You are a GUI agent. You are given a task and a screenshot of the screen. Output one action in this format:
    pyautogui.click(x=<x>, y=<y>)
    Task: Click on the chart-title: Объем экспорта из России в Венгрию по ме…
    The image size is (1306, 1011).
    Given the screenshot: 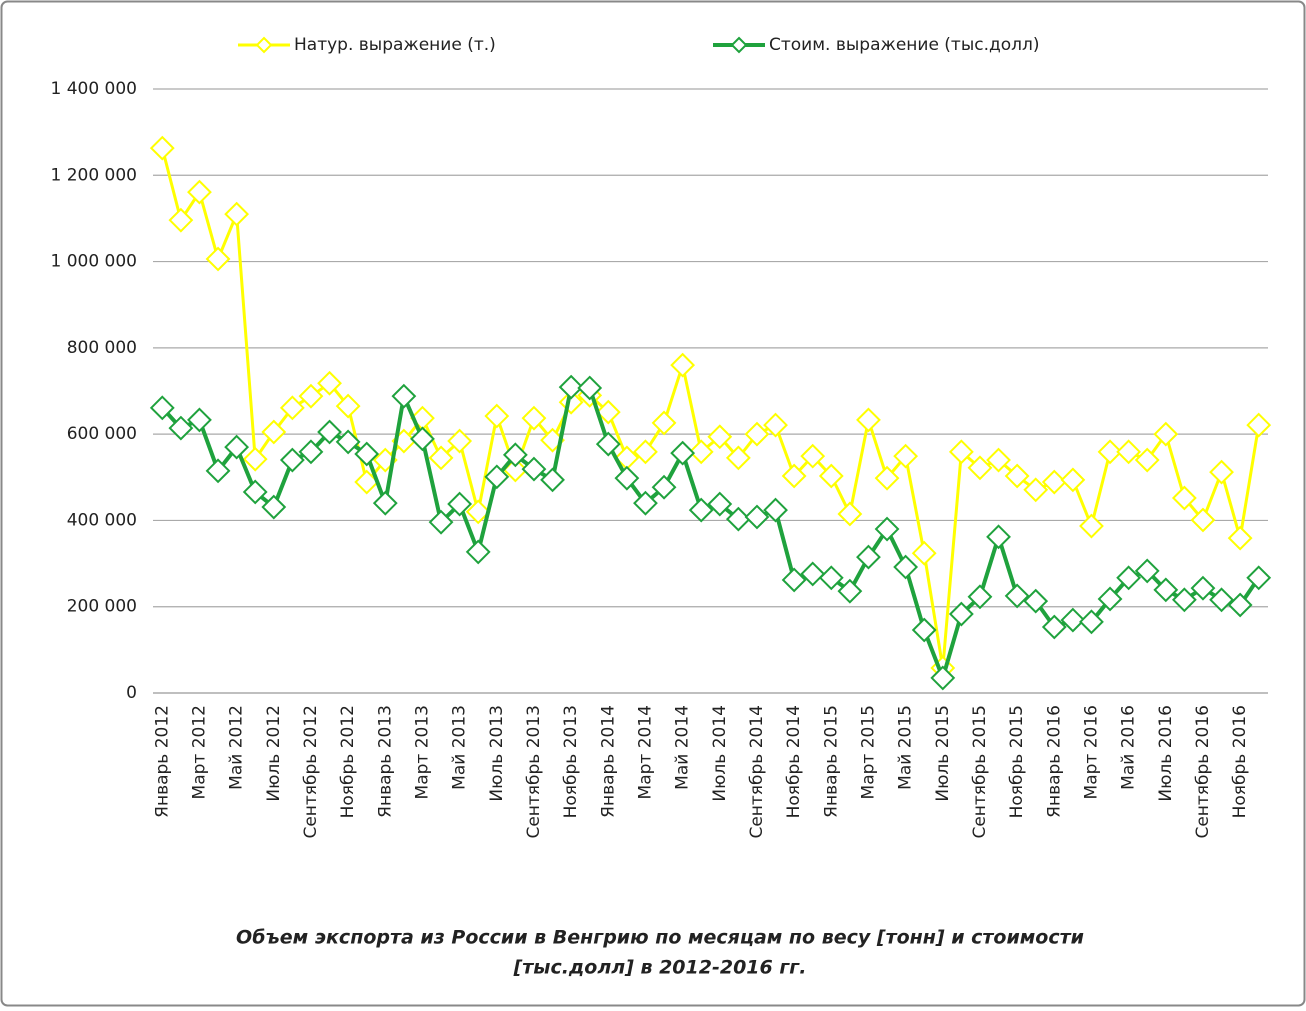 What is the action you would take?
    pyautogui.click(x=660, y=938)
    